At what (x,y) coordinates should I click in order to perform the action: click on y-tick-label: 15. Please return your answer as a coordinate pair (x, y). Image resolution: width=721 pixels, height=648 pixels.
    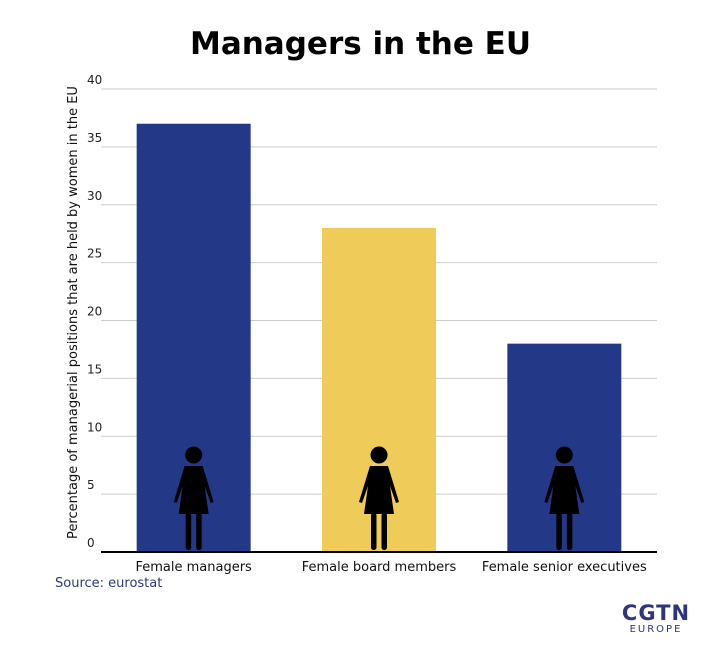
    Looking at the image, I should click on (94, 369).